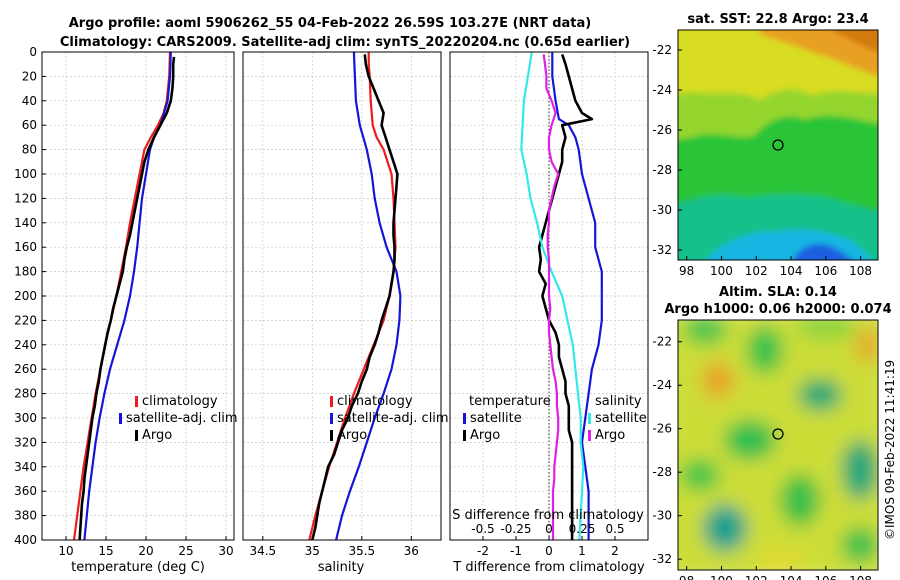 The image size is (900, 580). I want to click on sla-map-ticks: 98 100 102 104 106 108 -22 -24 -26 -28 -30 -32, so click(762, 457).